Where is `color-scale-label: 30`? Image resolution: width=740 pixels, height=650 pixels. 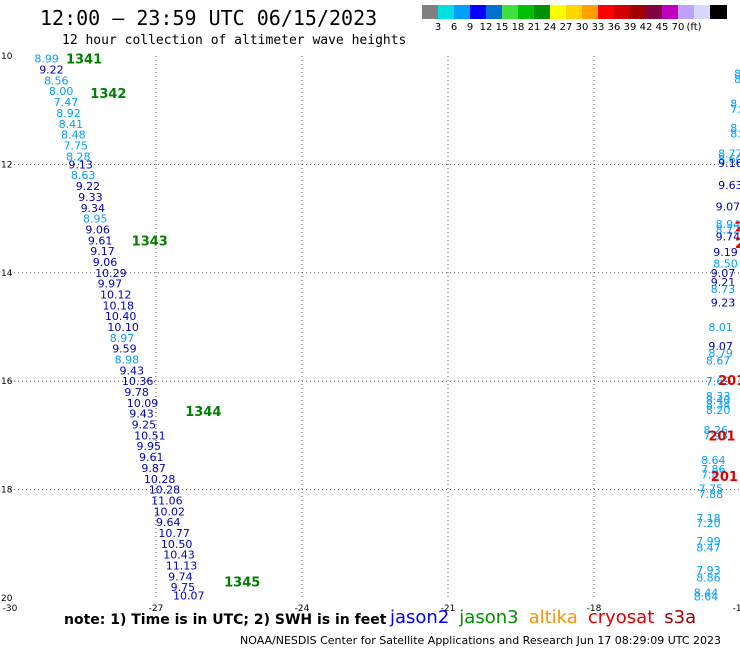
color-scale-label: 30 is located at coordinates (582, 27).